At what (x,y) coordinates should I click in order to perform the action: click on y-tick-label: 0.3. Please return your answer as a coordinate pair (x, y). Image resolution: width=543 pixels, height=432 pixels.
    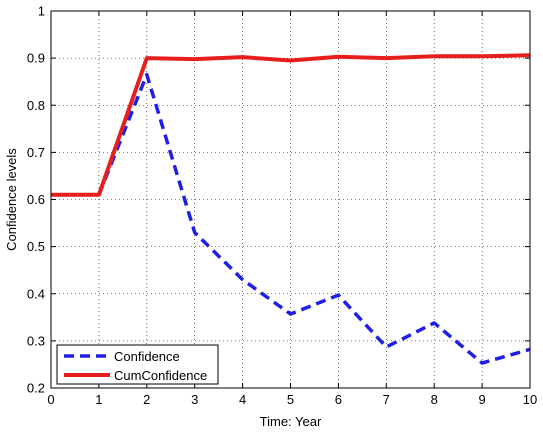
    Looking at the image, I should click on (36, 340).